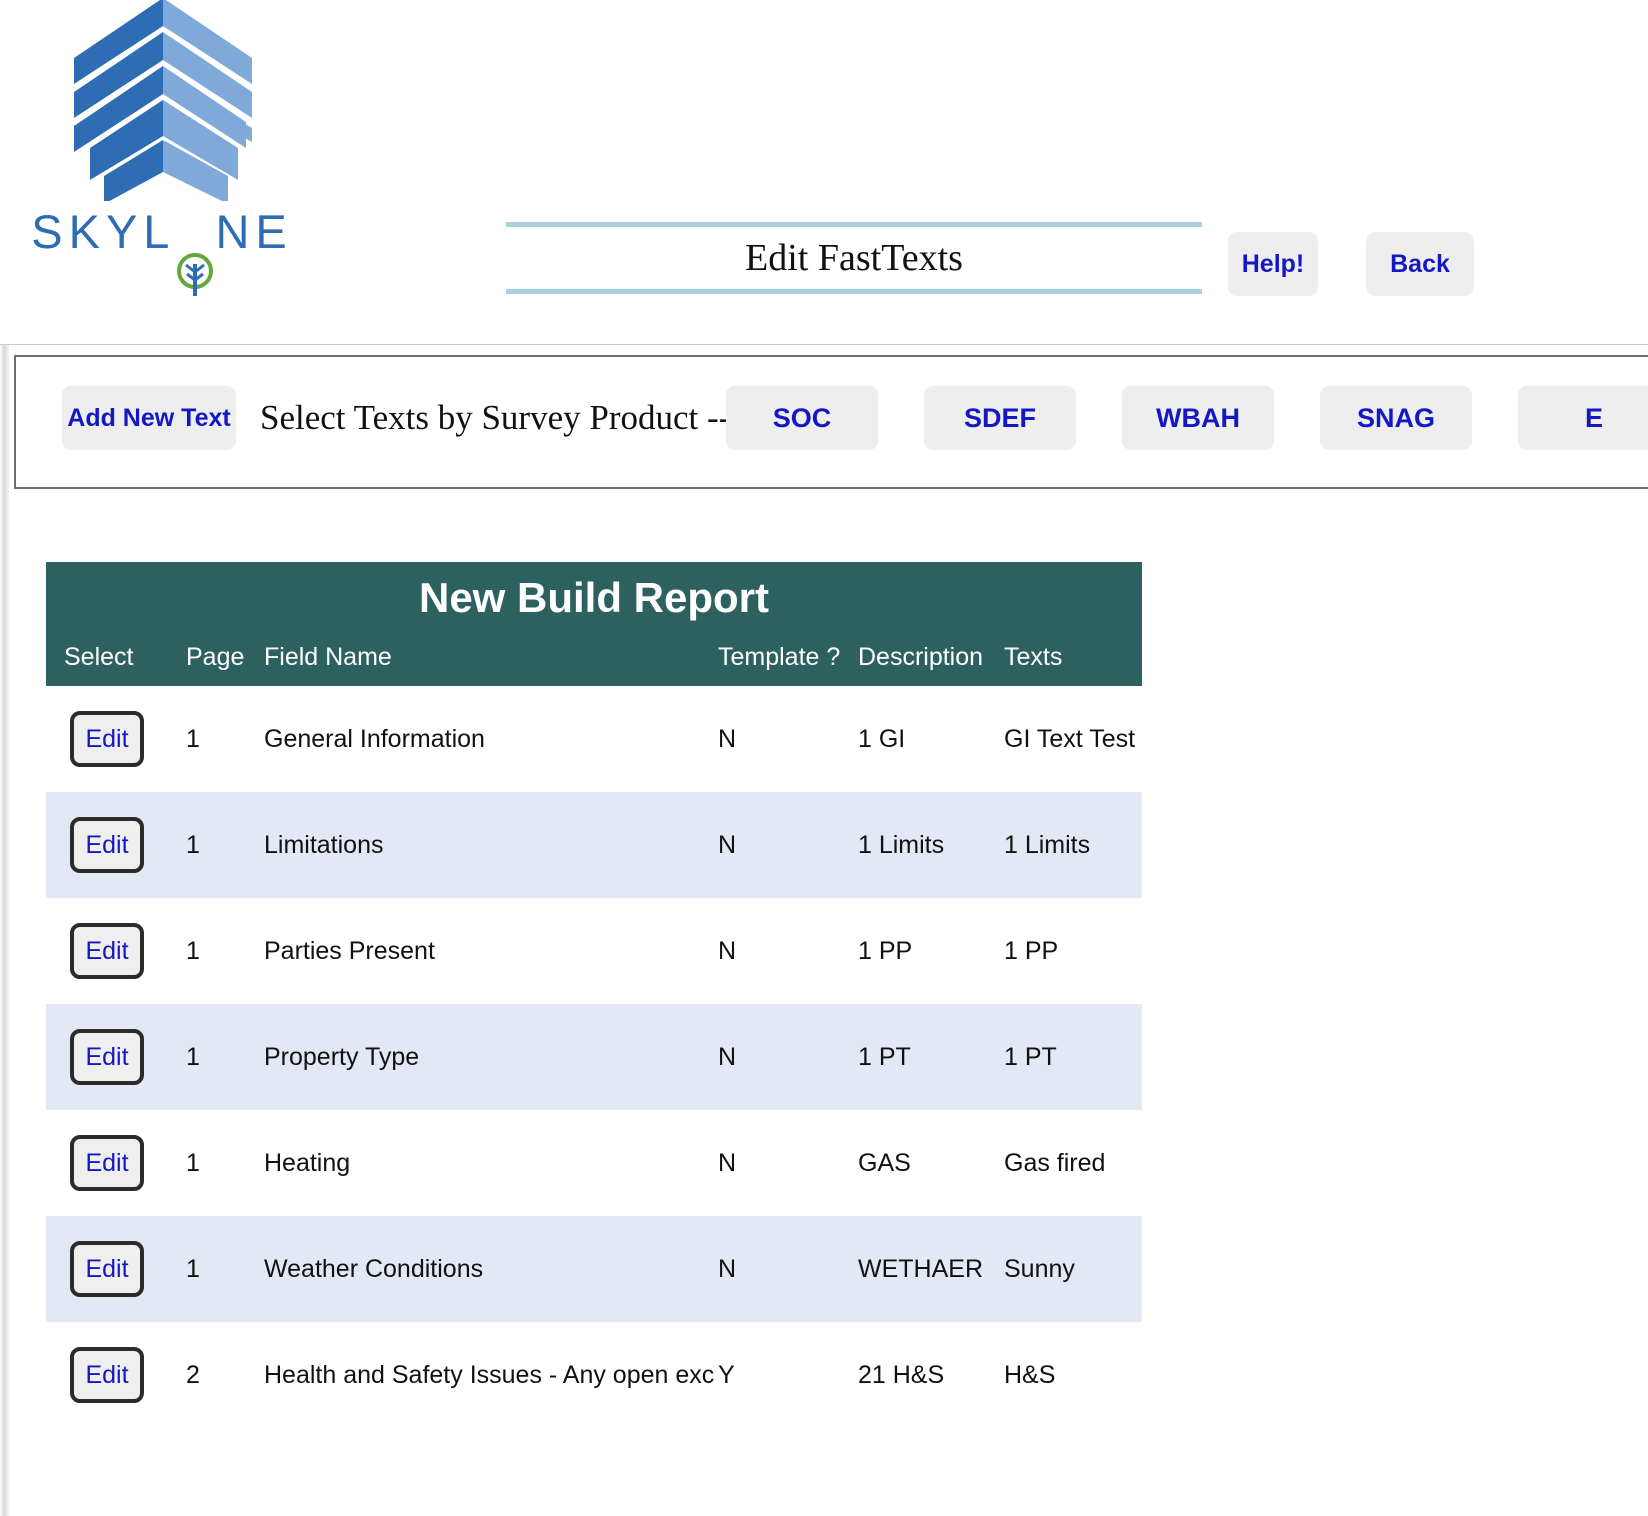 The height and width of the screenshot is (1516, 1648). Describe the element at coordinates (1583, 418) in the screenshot. I see `product-button-e: E` at that location.